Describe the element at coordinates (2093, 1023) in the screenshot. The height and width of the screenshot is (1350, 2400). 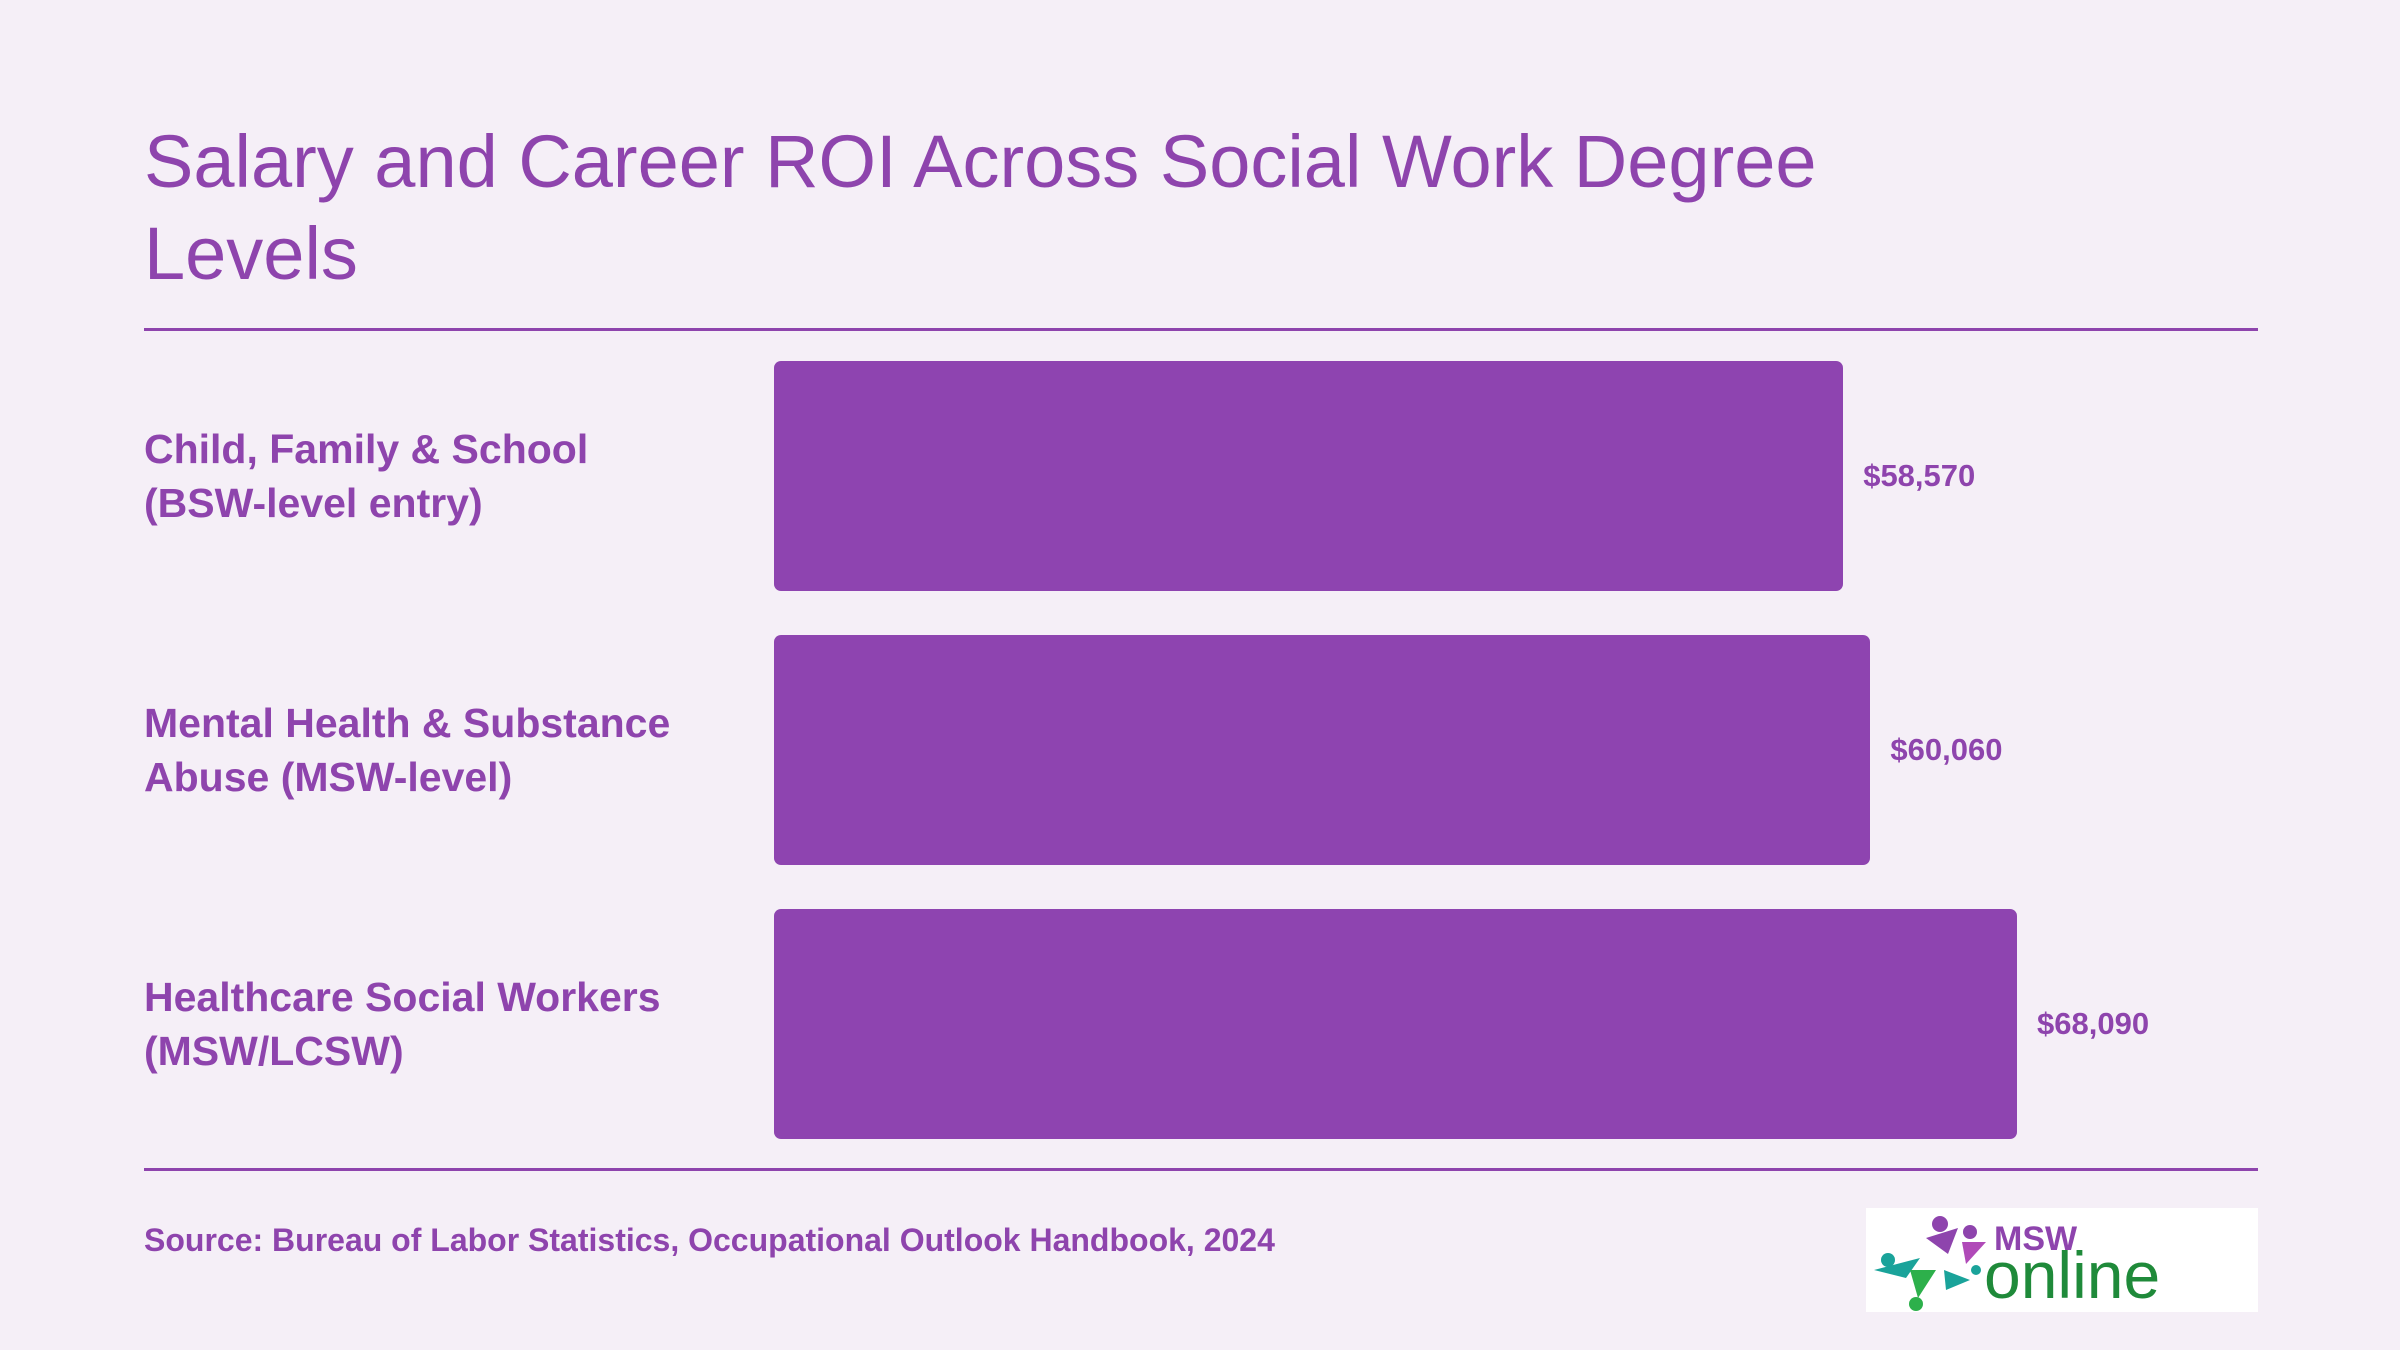
I see `value-label: $68,090` at that location.